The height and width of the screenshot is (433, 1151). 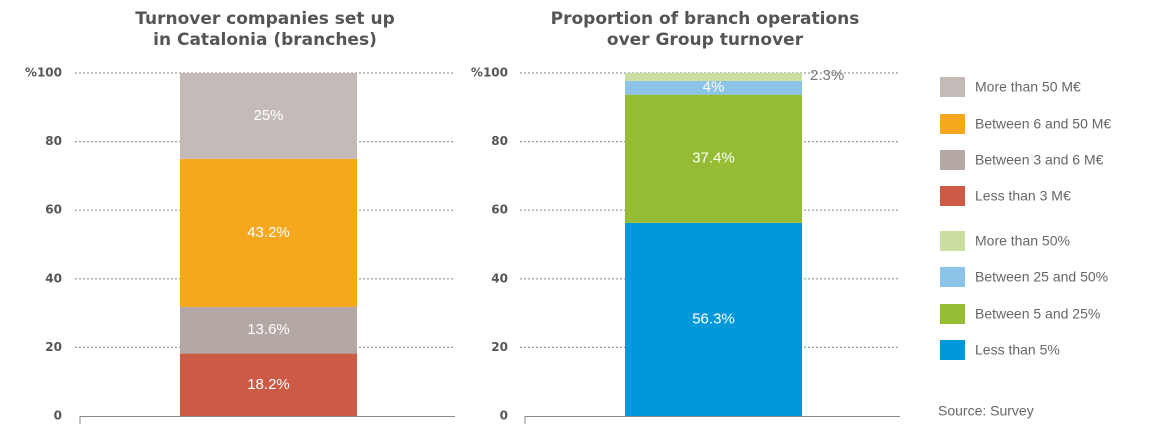 What do you see at coordinates (265, 40) in the screenshot?
I see `chart-title: in Catalonia (branches)` at bounding box center [265, 40].